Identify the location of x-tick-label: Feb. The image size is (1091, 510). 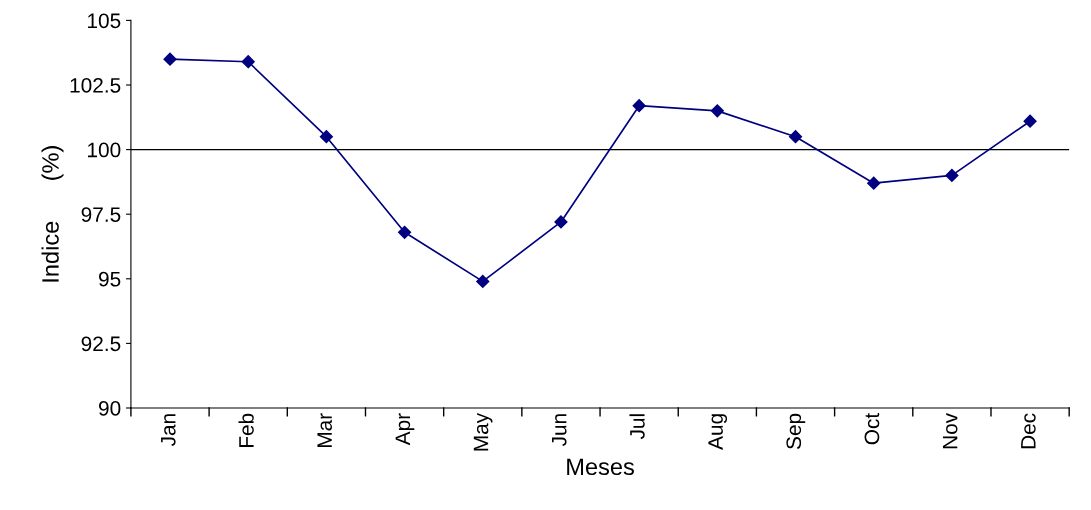
(246, 430).